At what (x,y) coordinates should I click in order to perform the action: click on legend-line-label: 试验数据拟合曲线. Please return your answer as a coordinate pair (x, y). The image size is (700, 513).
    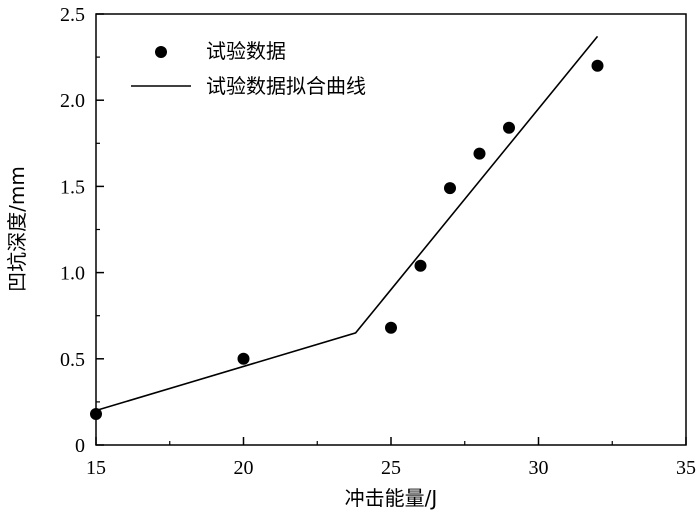
    Looking at the image, I should click on (286, 86).